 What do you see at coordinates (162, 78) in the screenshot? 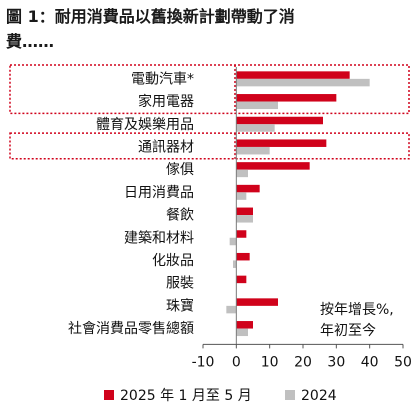
I see `category-label: 電動汽車*` at bounding box center [162, 78].